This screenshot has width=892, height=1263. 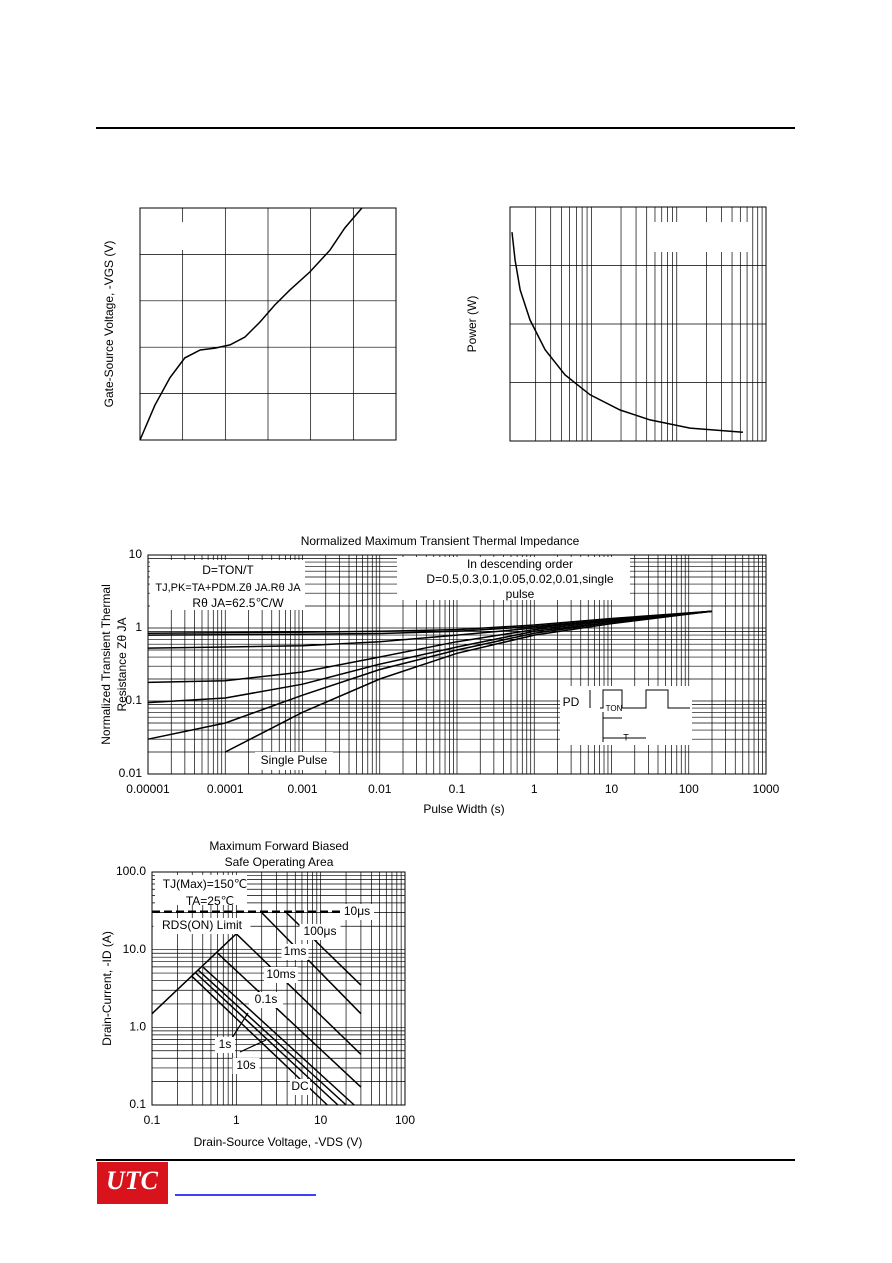 What do you see at coordinates (463, 809) in the screenshot?
I see `x-axis-label: Pulse Width (s)` at bounding box center [463, 809].